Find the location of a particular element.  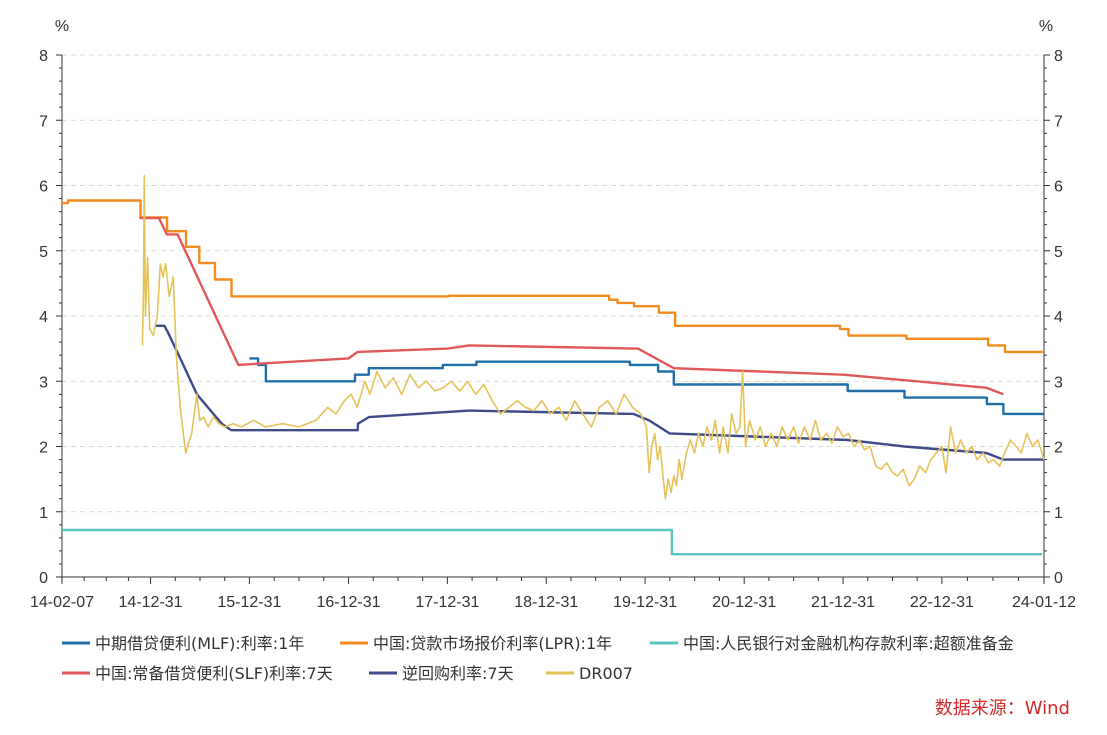

legend-item-3: 中国:人民银行对金融机构存款利率:超额准备金 is located at coordinates (832, 643).